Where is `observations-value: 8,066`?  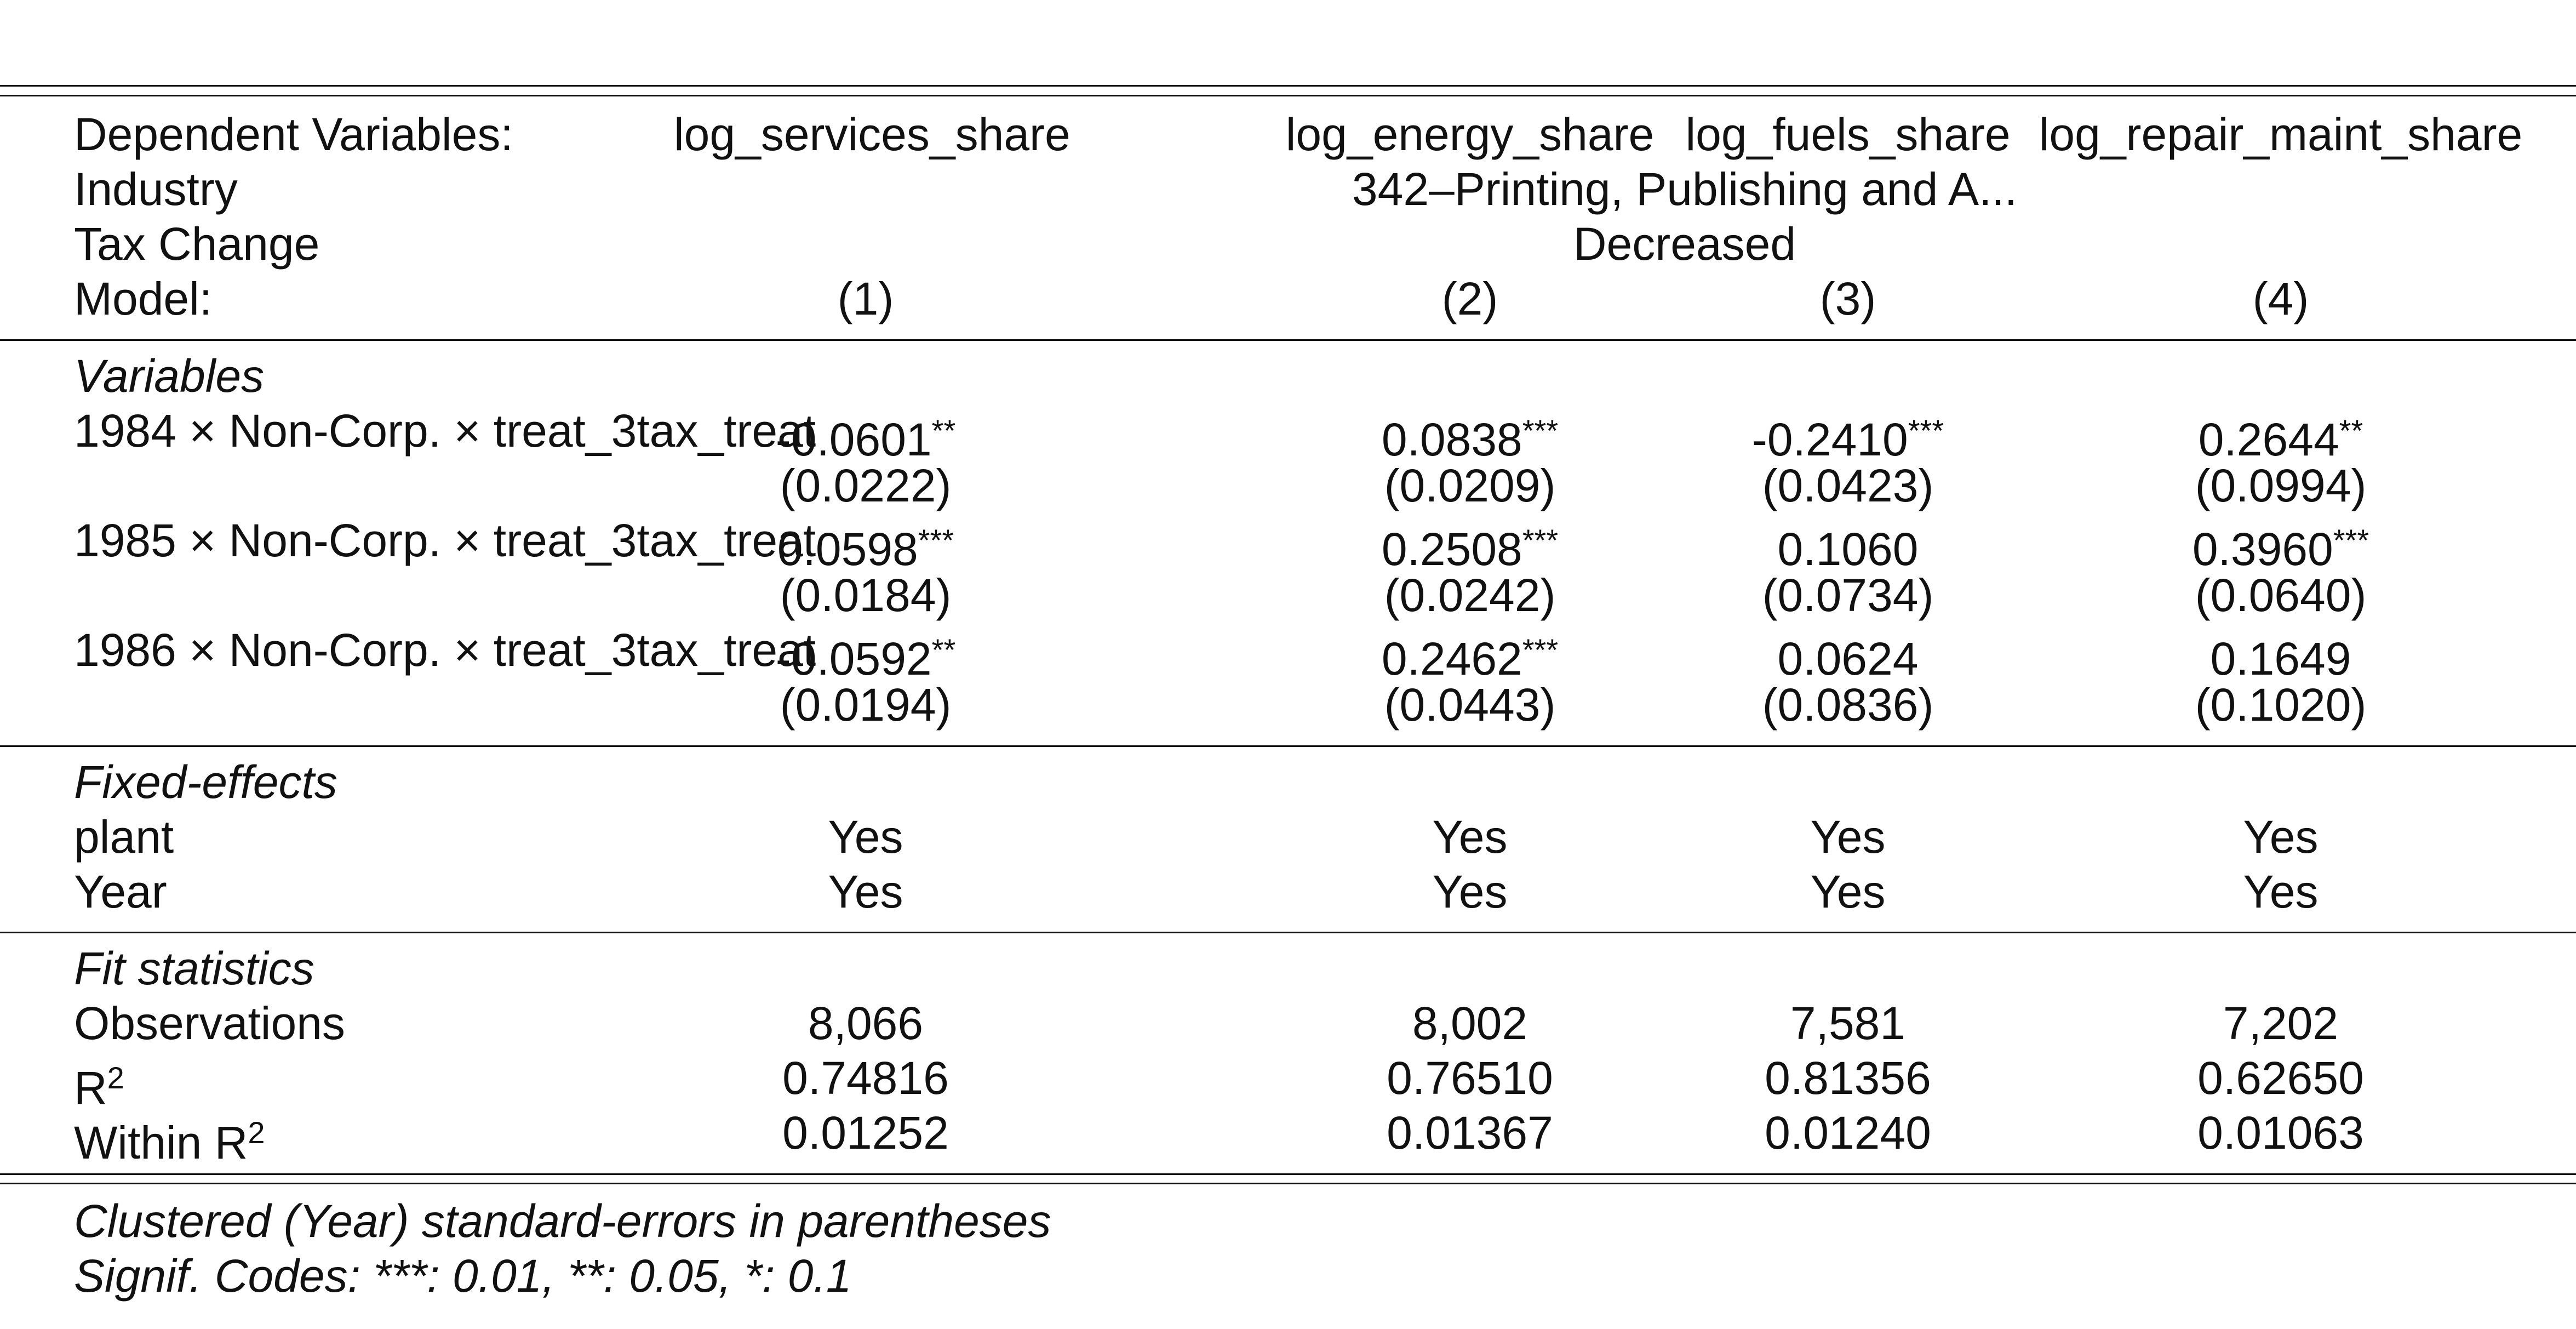 observations-value: 8,066 is located at coordinates (866, 1023).